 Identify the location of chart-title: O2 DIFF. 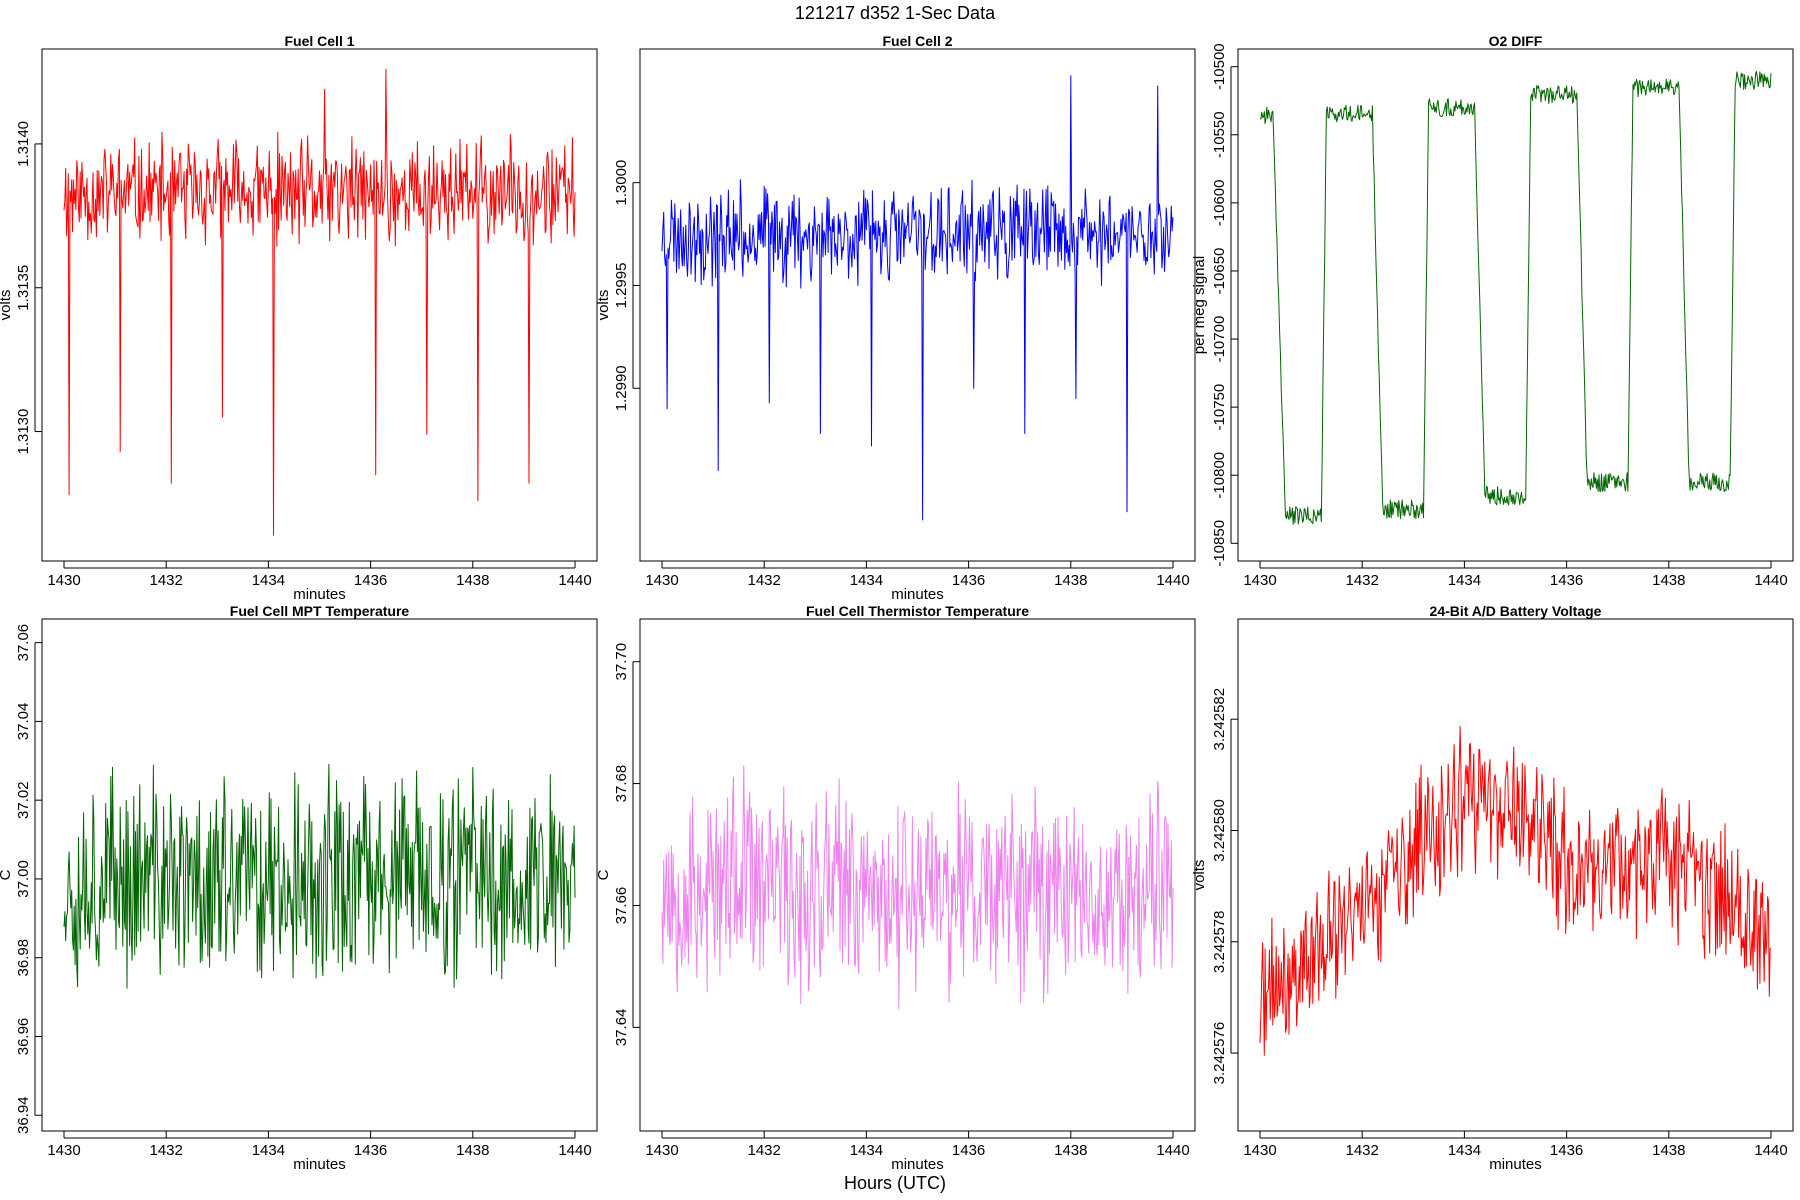
(1516, 41).